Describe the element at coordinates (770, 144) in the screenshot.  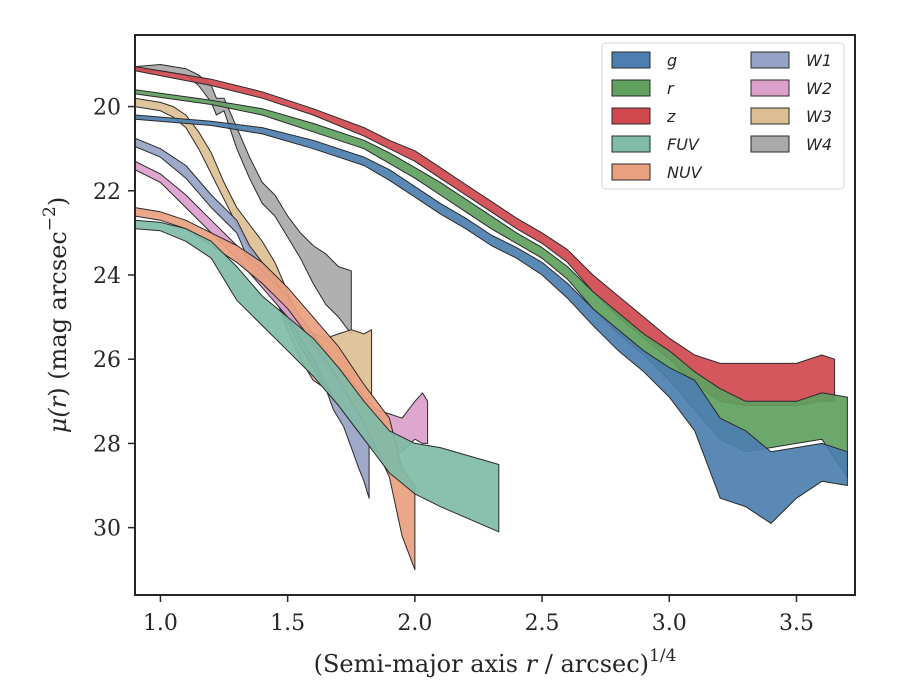
I see `legend-swatch-w4` at that location.